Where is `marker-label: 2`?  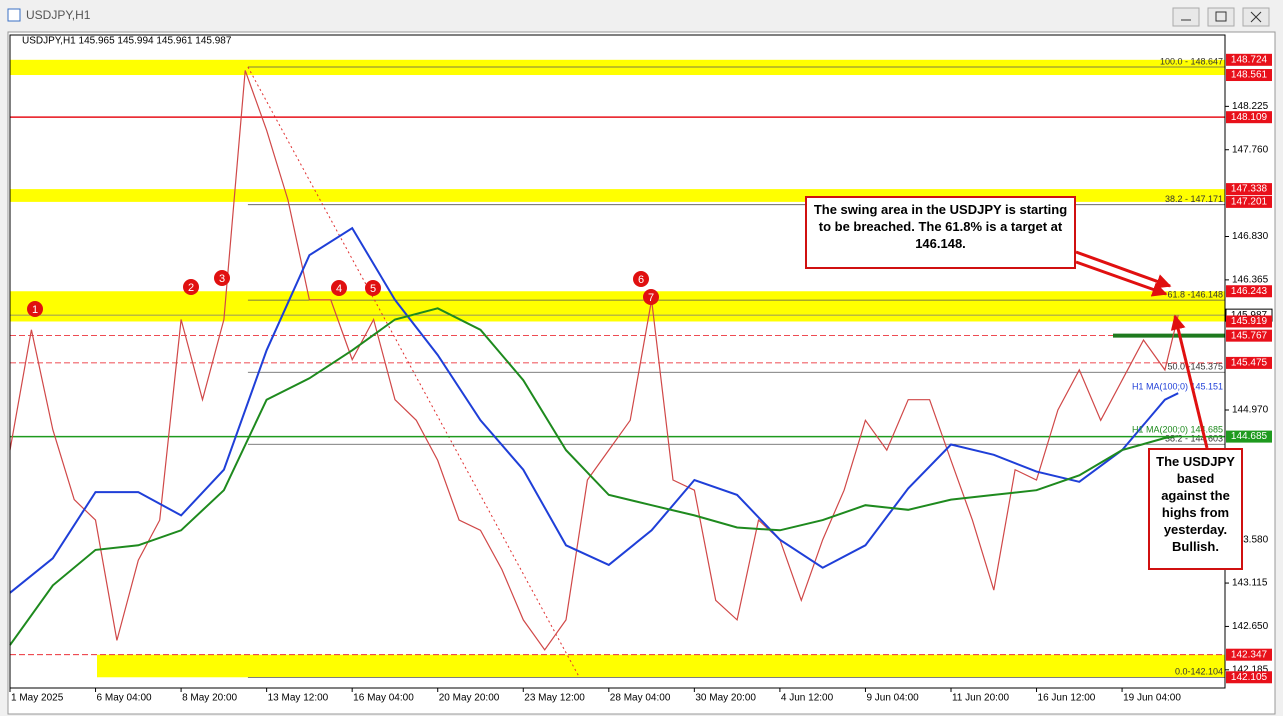 marker-label: 2 is located at coordinates (191, 288).